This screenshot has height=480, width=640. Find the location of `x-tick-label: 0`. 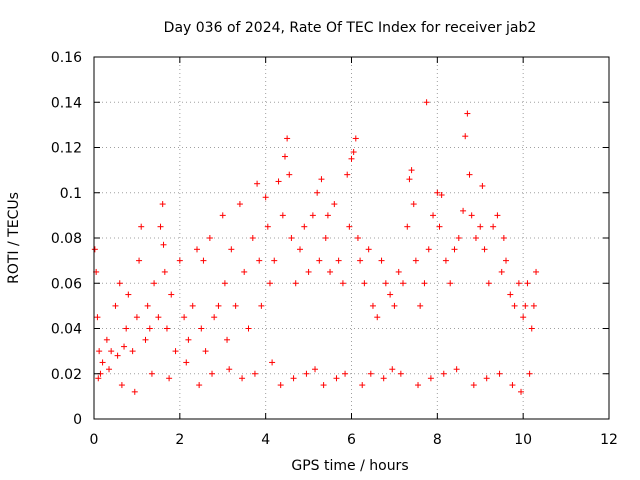

x-tick-label: 0 is located at coordinates (94, 440).